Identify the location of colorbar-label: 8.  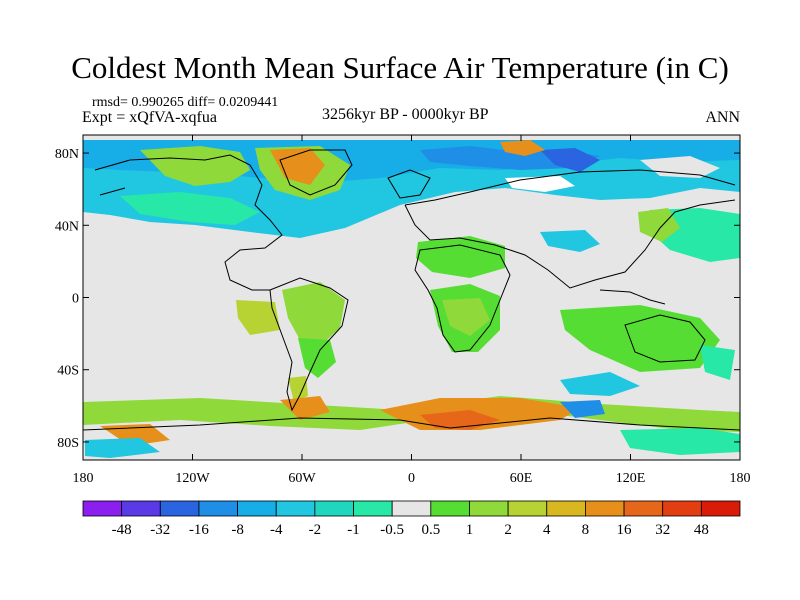
(586, 530).